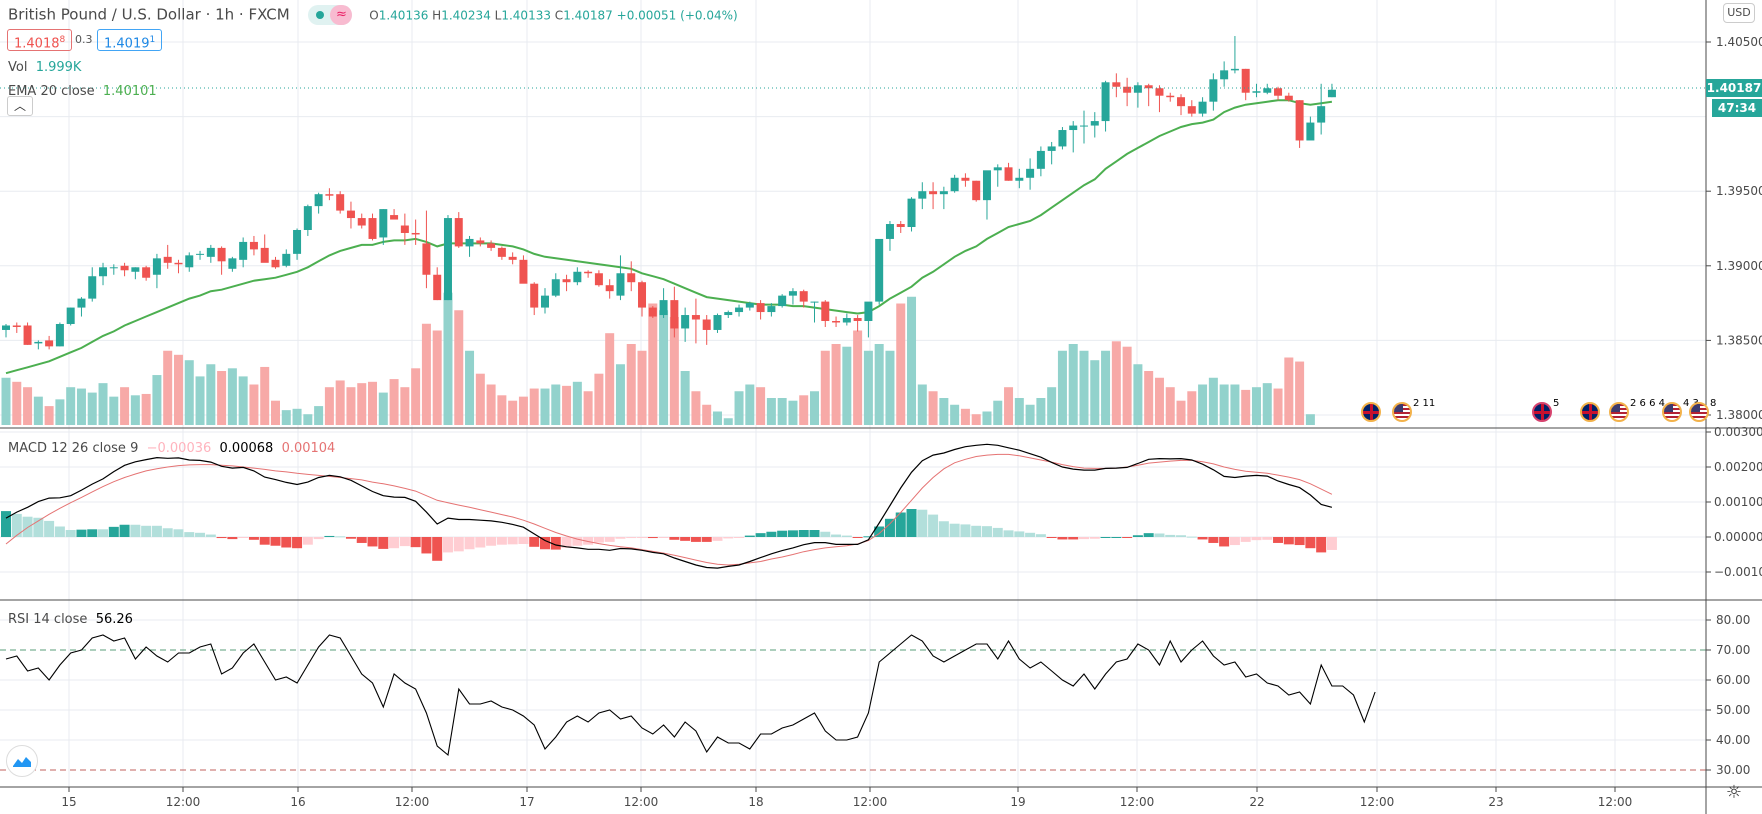 This screenshot has height=814, width=1762. I want to click on collapse-legend-button: ︿, so click(20, 106).